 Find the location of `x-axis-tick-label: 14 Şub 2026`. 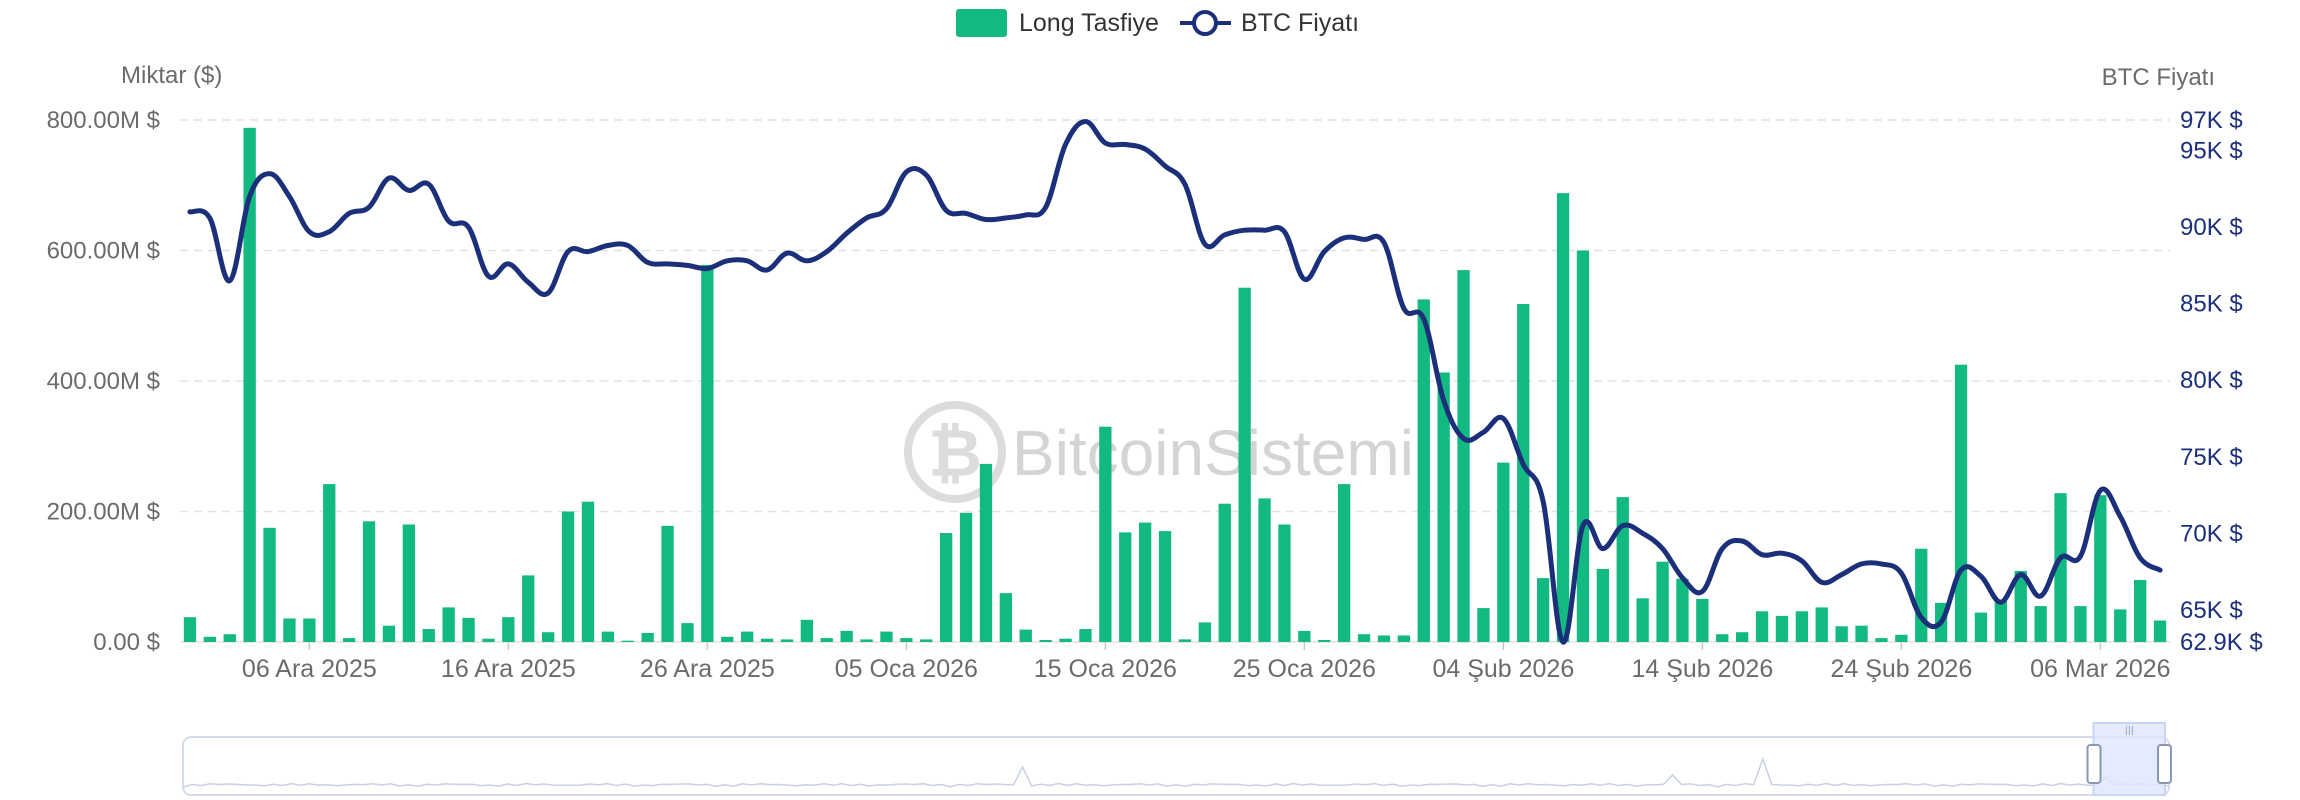

x-axis-tick-label: 14 Şub 2026 is located at coordinates (1702, 669).